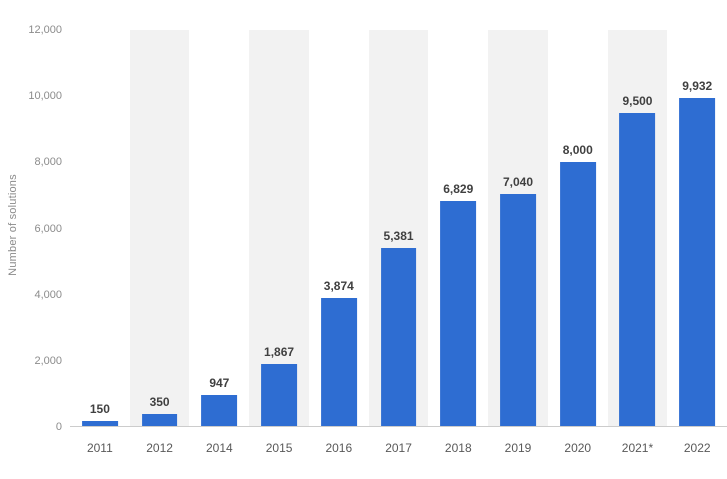  Describe the element at coordinates (219, 382) in the screenshot. I see `bar-value-label: 947` at that location.